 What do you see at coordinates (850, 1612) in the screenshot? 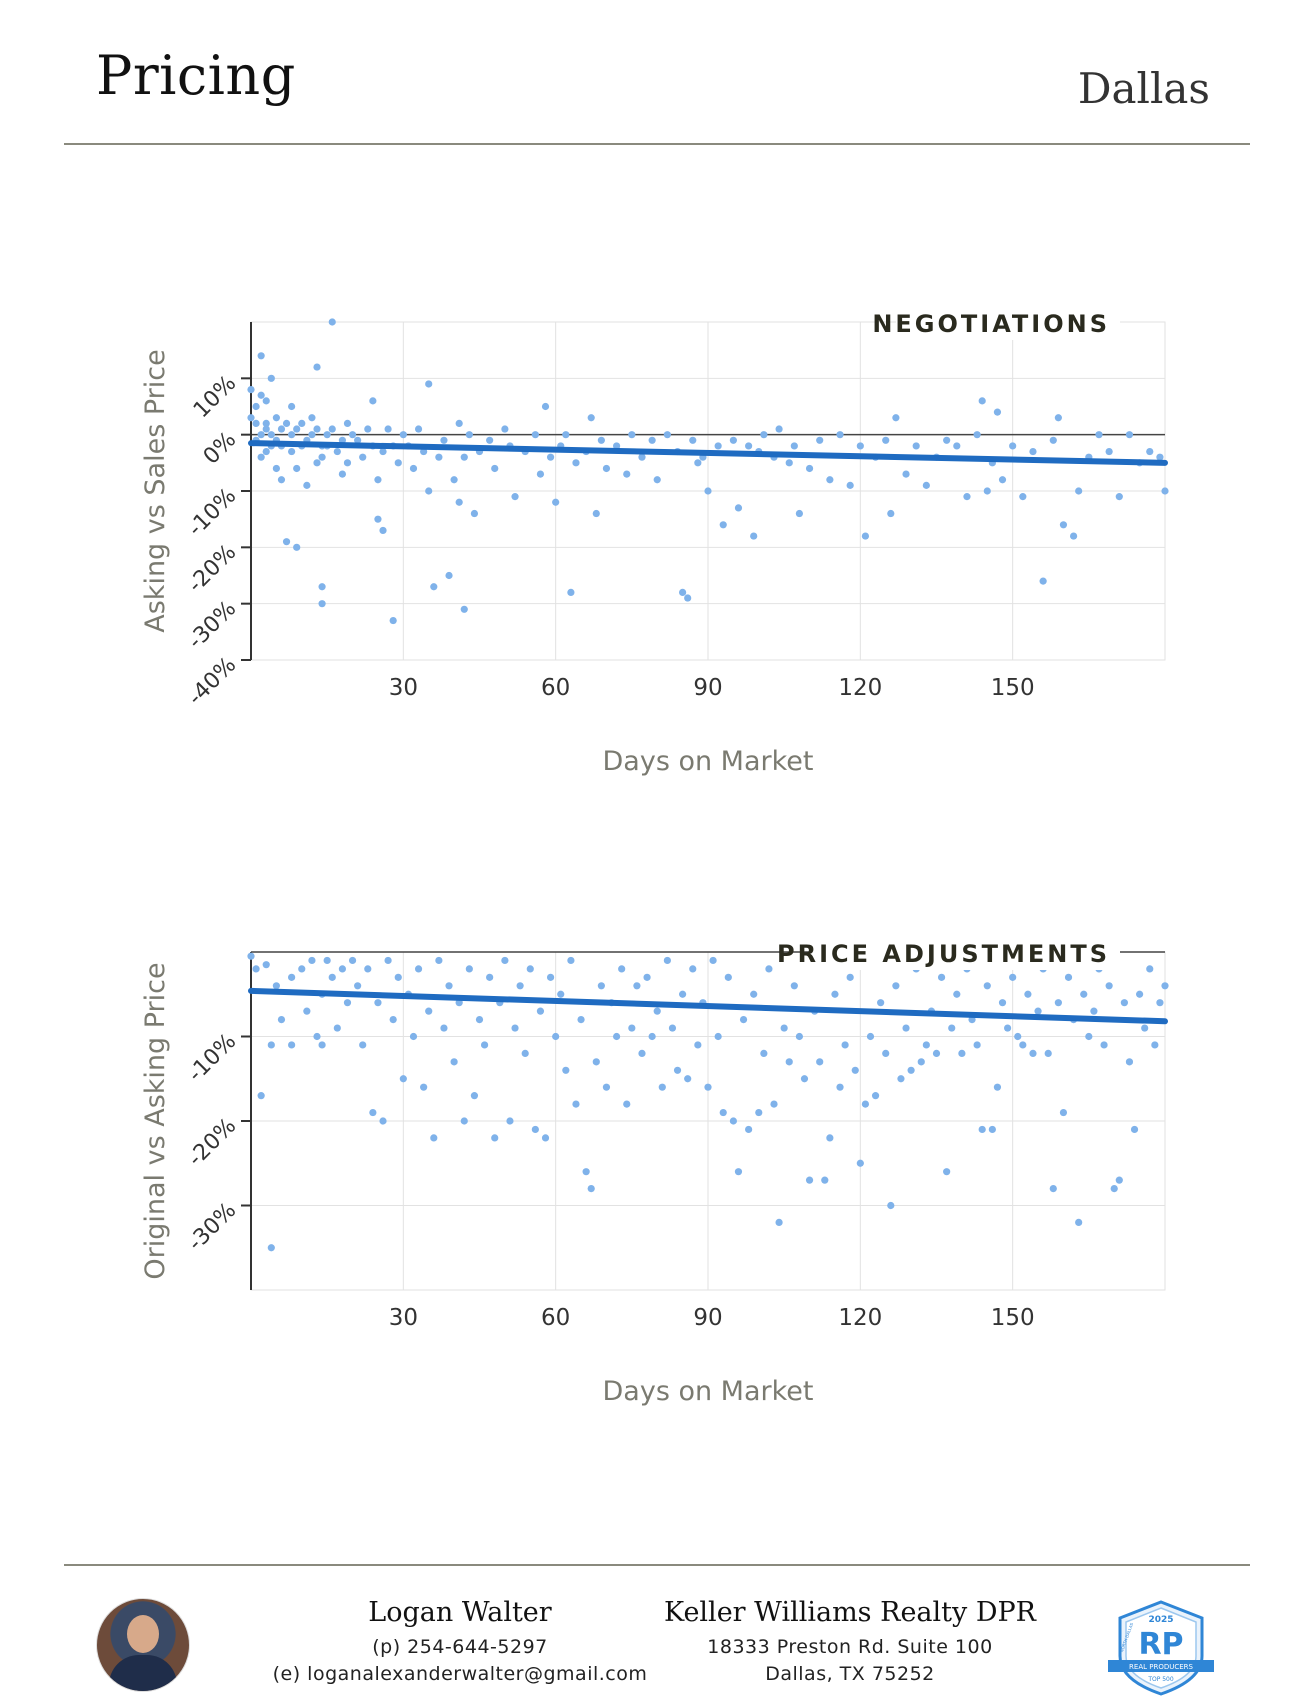
I see `company-name: Keller Williams Realty DPR` at bounding box center [850, 1612].